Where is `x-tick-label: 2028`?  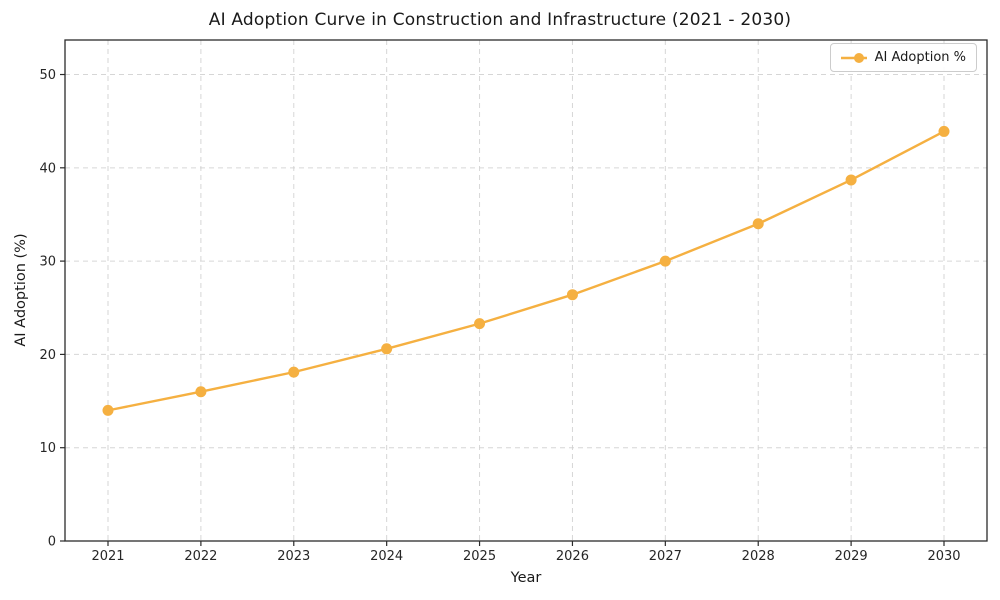
x-tick-label: 2028 is located at coordinates (758, 556).